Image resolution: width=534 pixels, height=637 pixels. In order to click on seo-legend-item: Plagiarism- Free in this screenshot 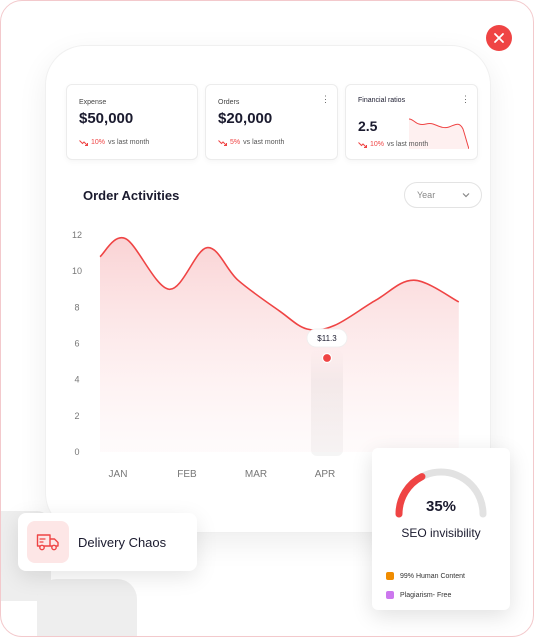, I will do `click(418, 595)`.